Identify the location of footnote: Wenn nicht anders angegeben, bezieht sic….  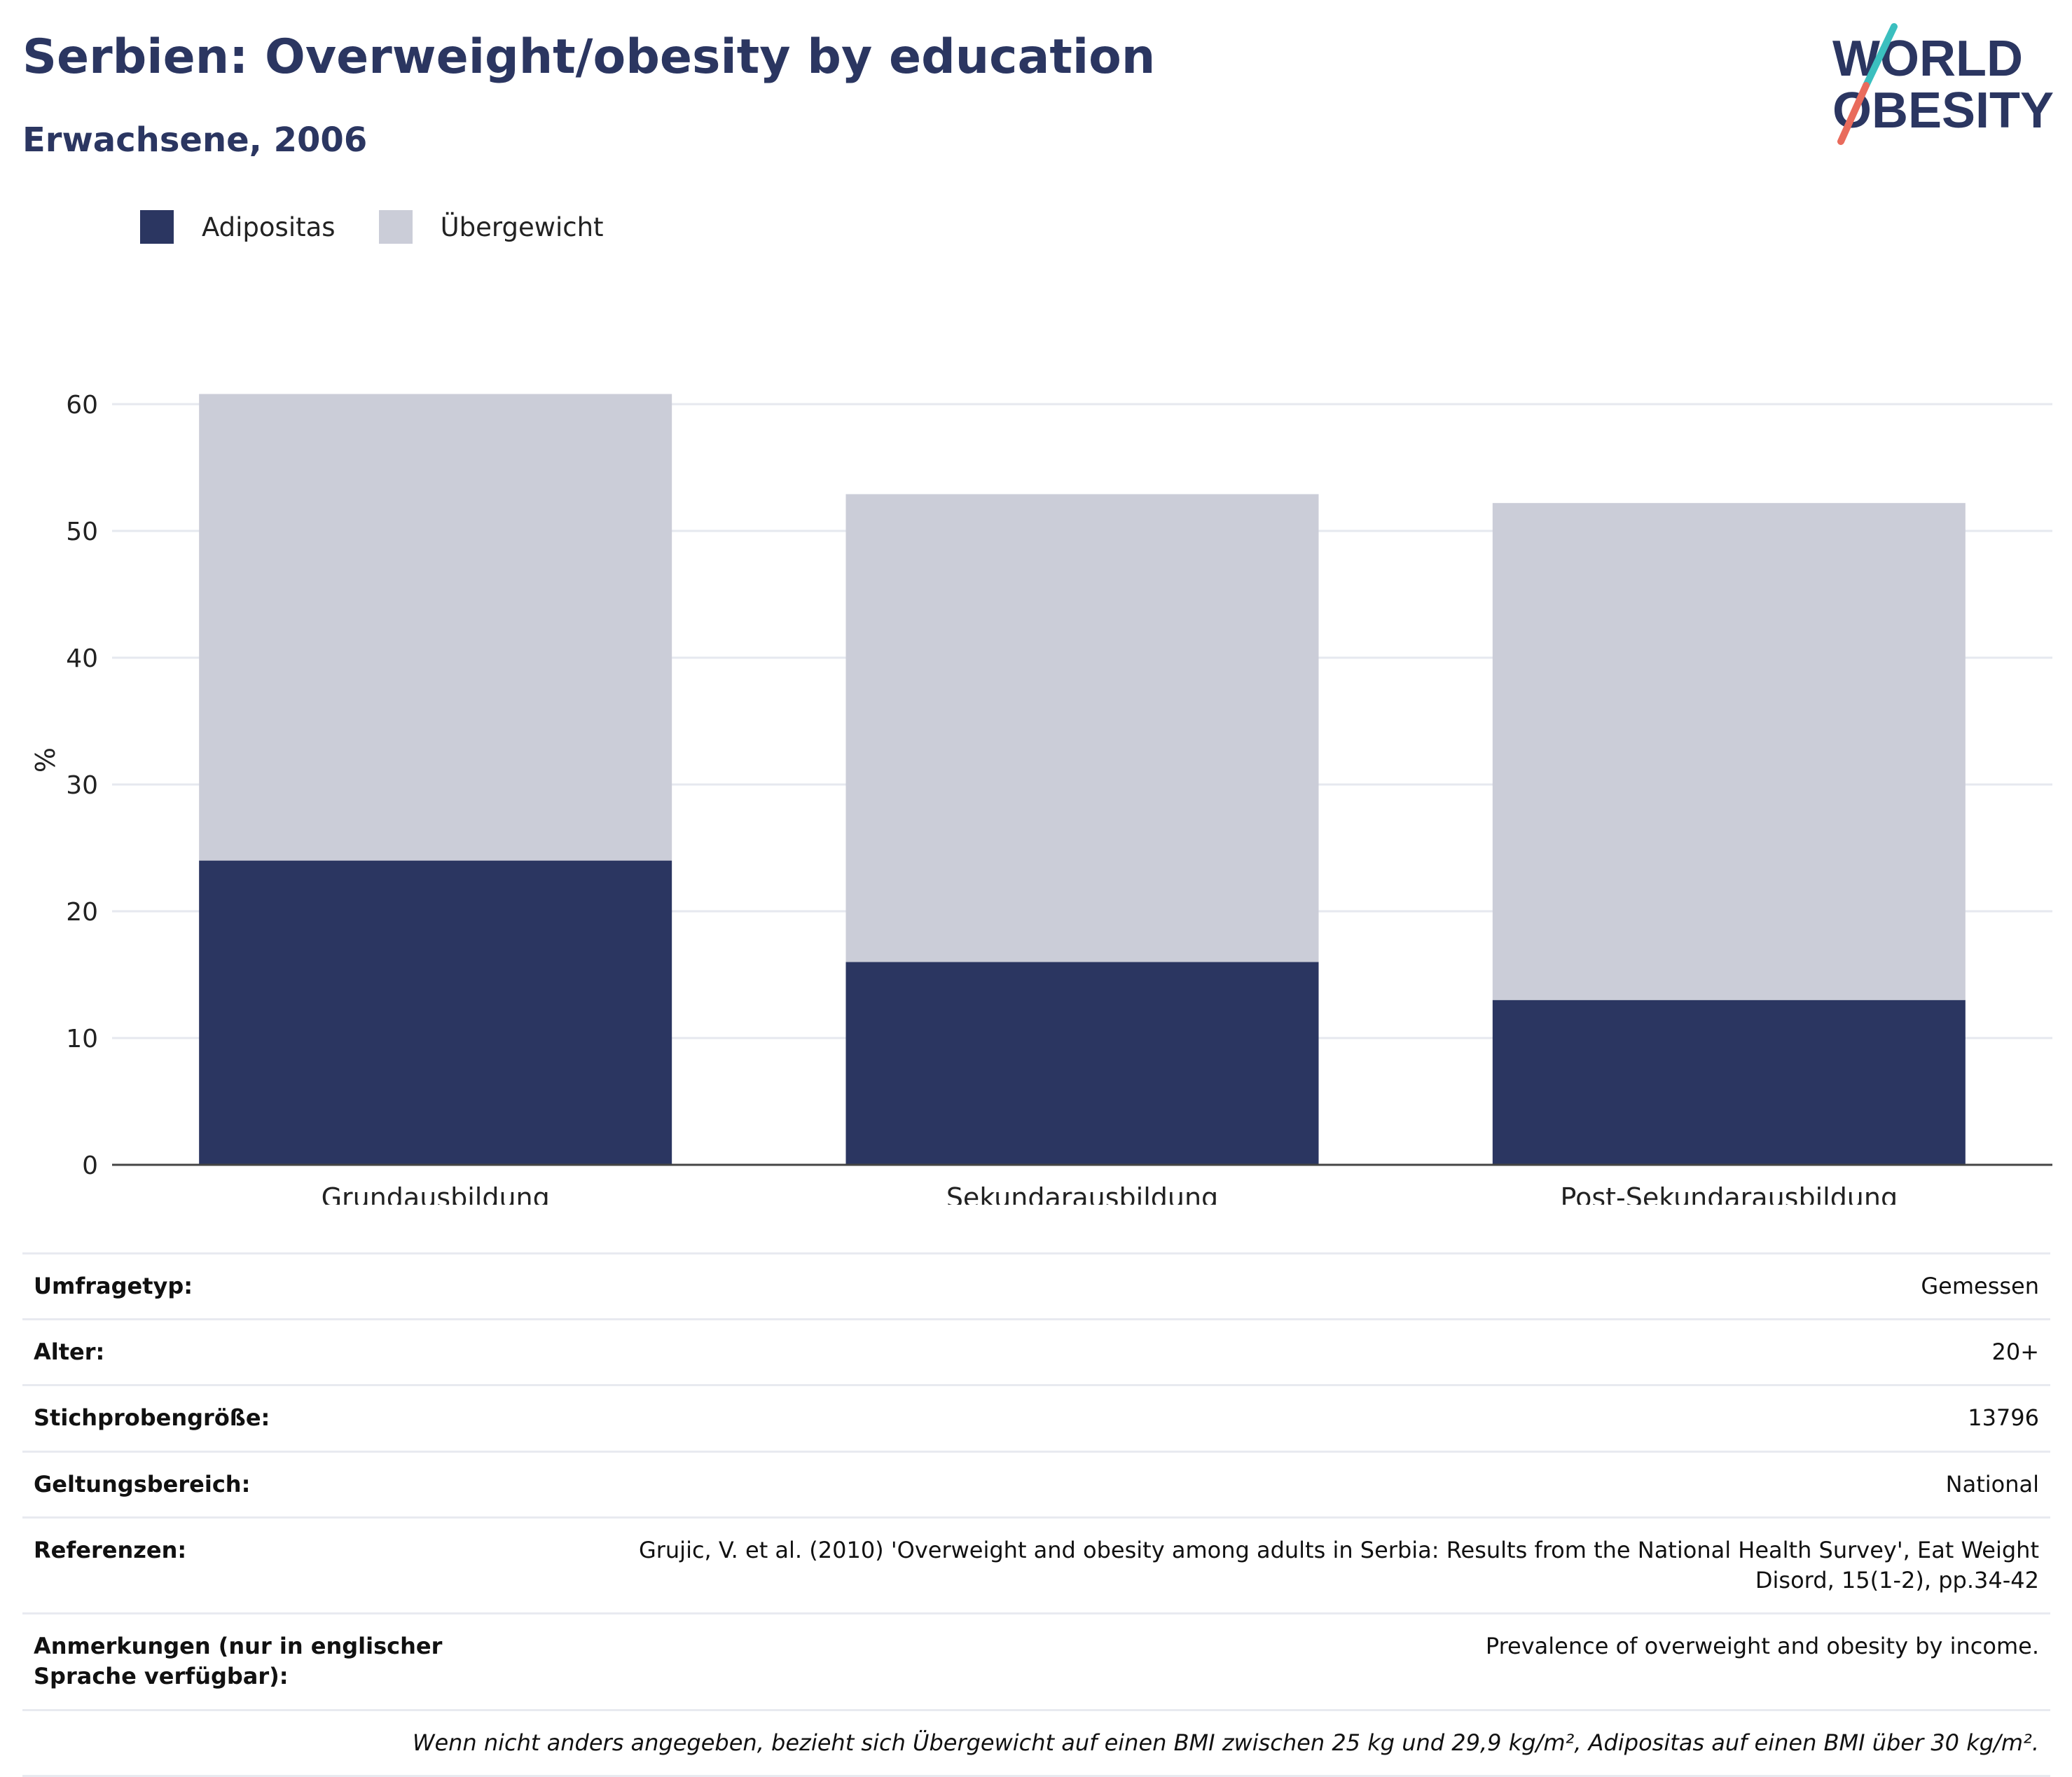
(1036, 1742).